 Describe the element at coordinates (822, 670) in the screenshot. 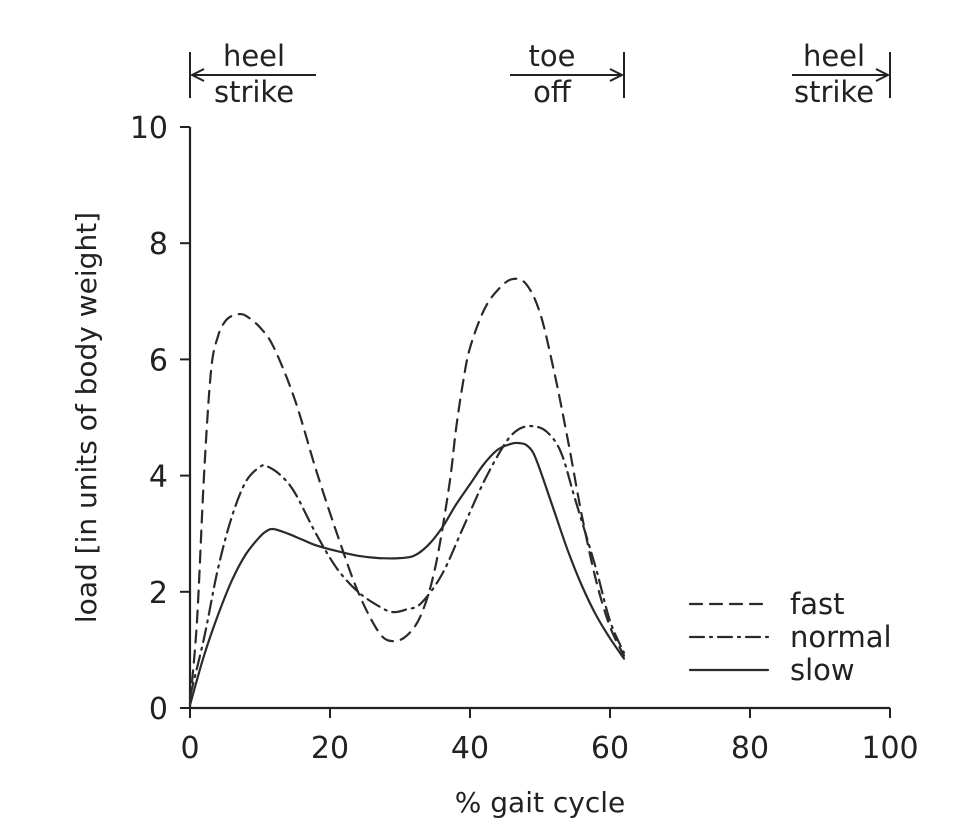

I see `legend-label-slow: slow` at that location.